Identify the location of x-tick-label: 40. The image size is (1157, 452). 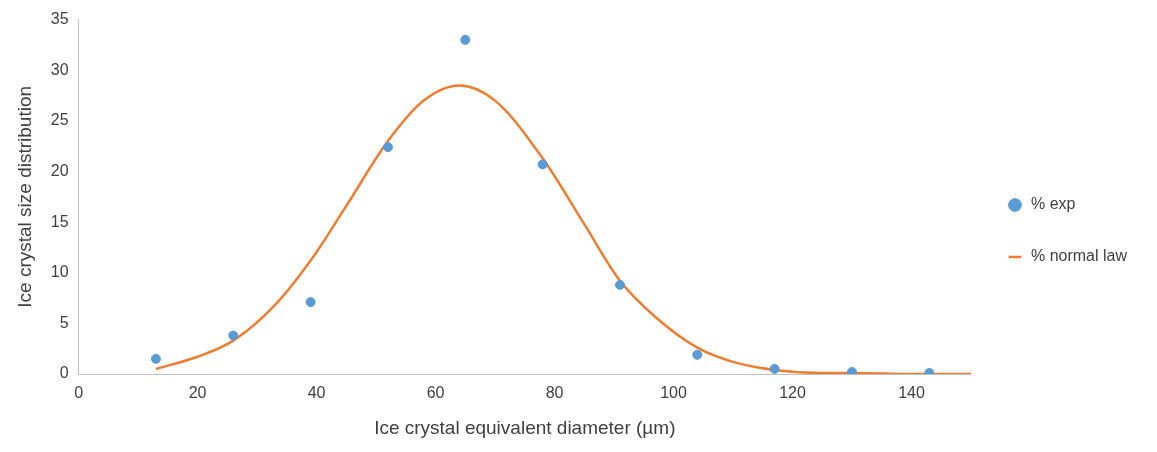
(316, 393).